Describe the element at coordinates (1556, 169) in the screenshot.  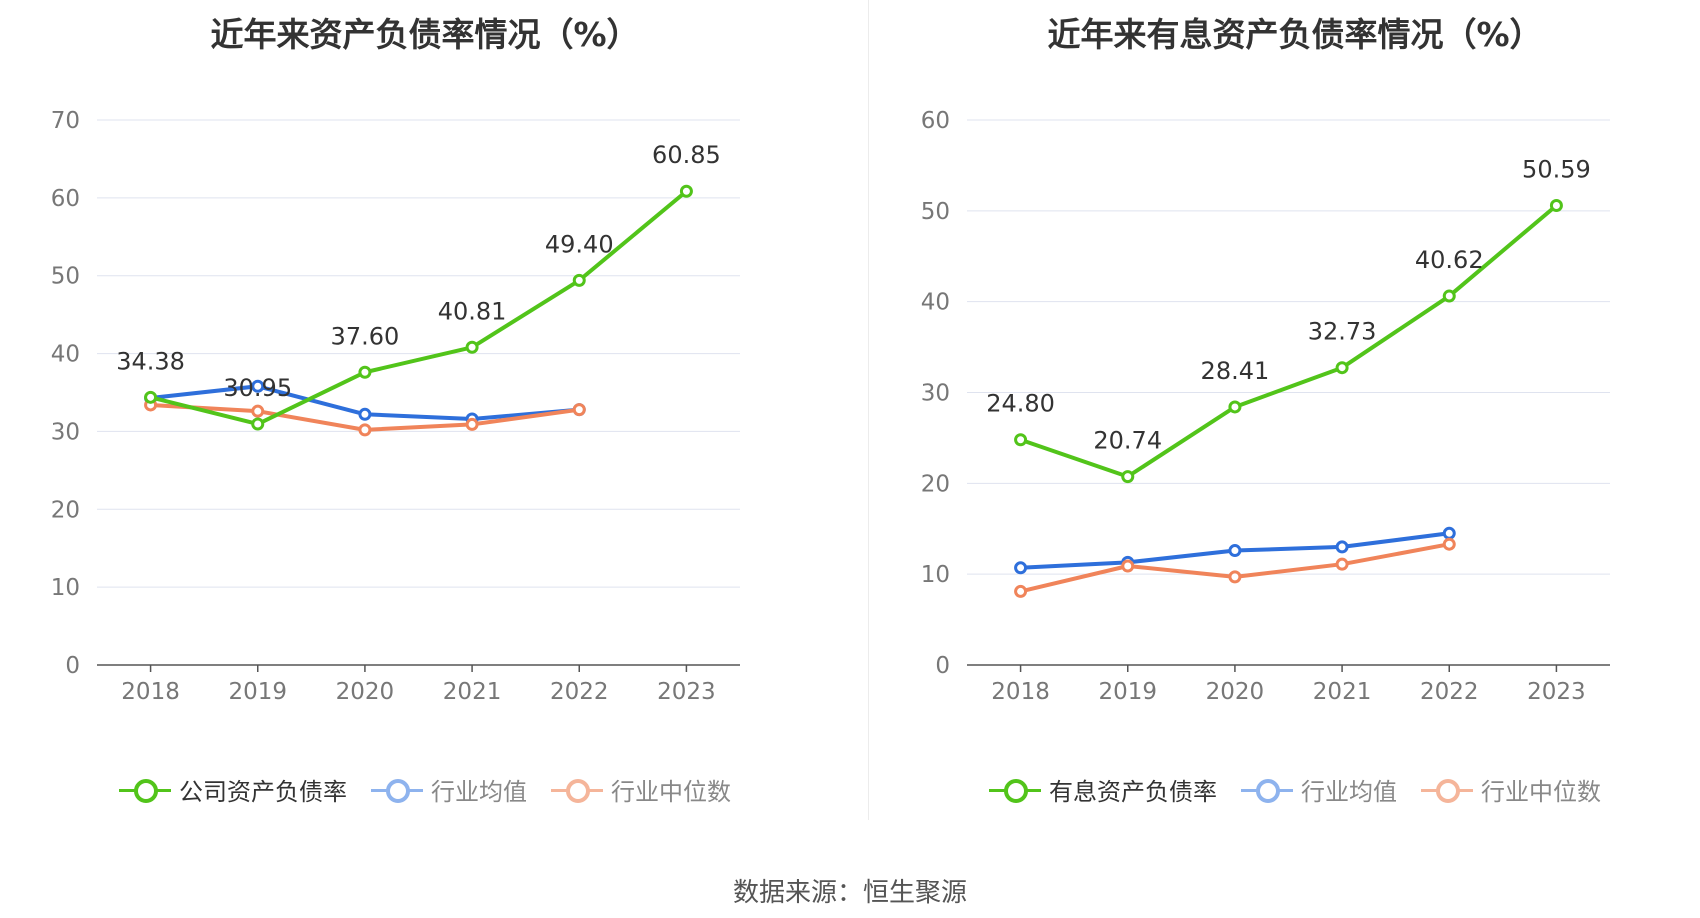
I see `data-label: 50.59` at that location.